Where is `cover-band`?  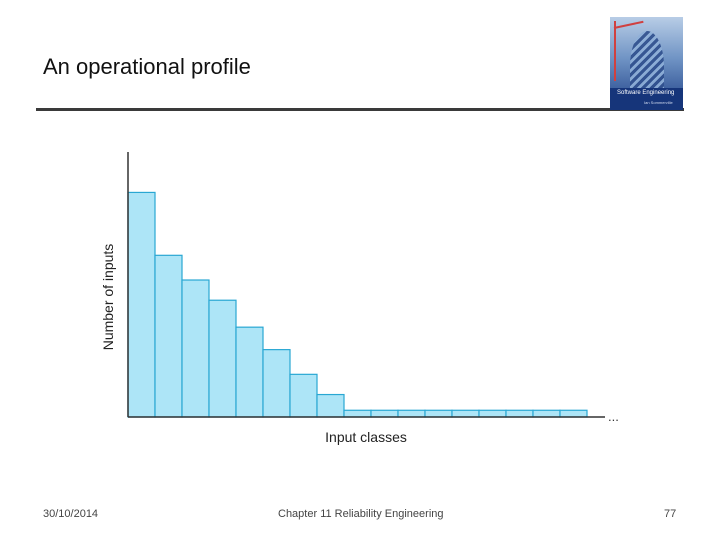 cover-band is located at coordinates (646, 99).